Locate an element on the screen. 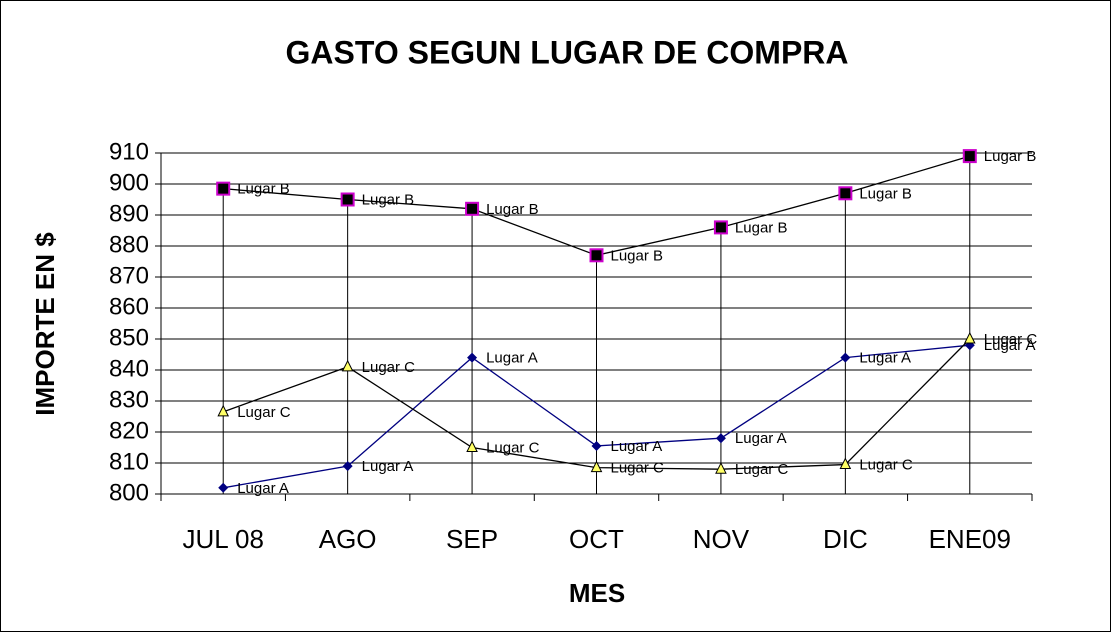  y-tick-label: 910 is located at coordinates (129, 151).